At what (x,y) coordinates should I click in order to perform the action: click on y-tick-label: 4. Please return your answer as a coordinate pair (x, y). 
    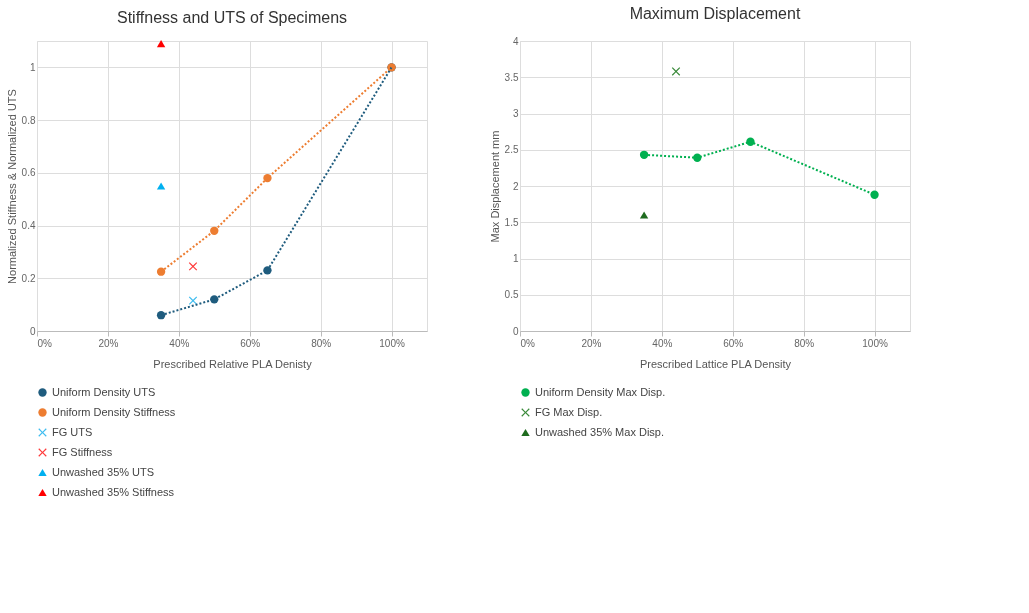
    Looking at the image, I should click on (515, 41).